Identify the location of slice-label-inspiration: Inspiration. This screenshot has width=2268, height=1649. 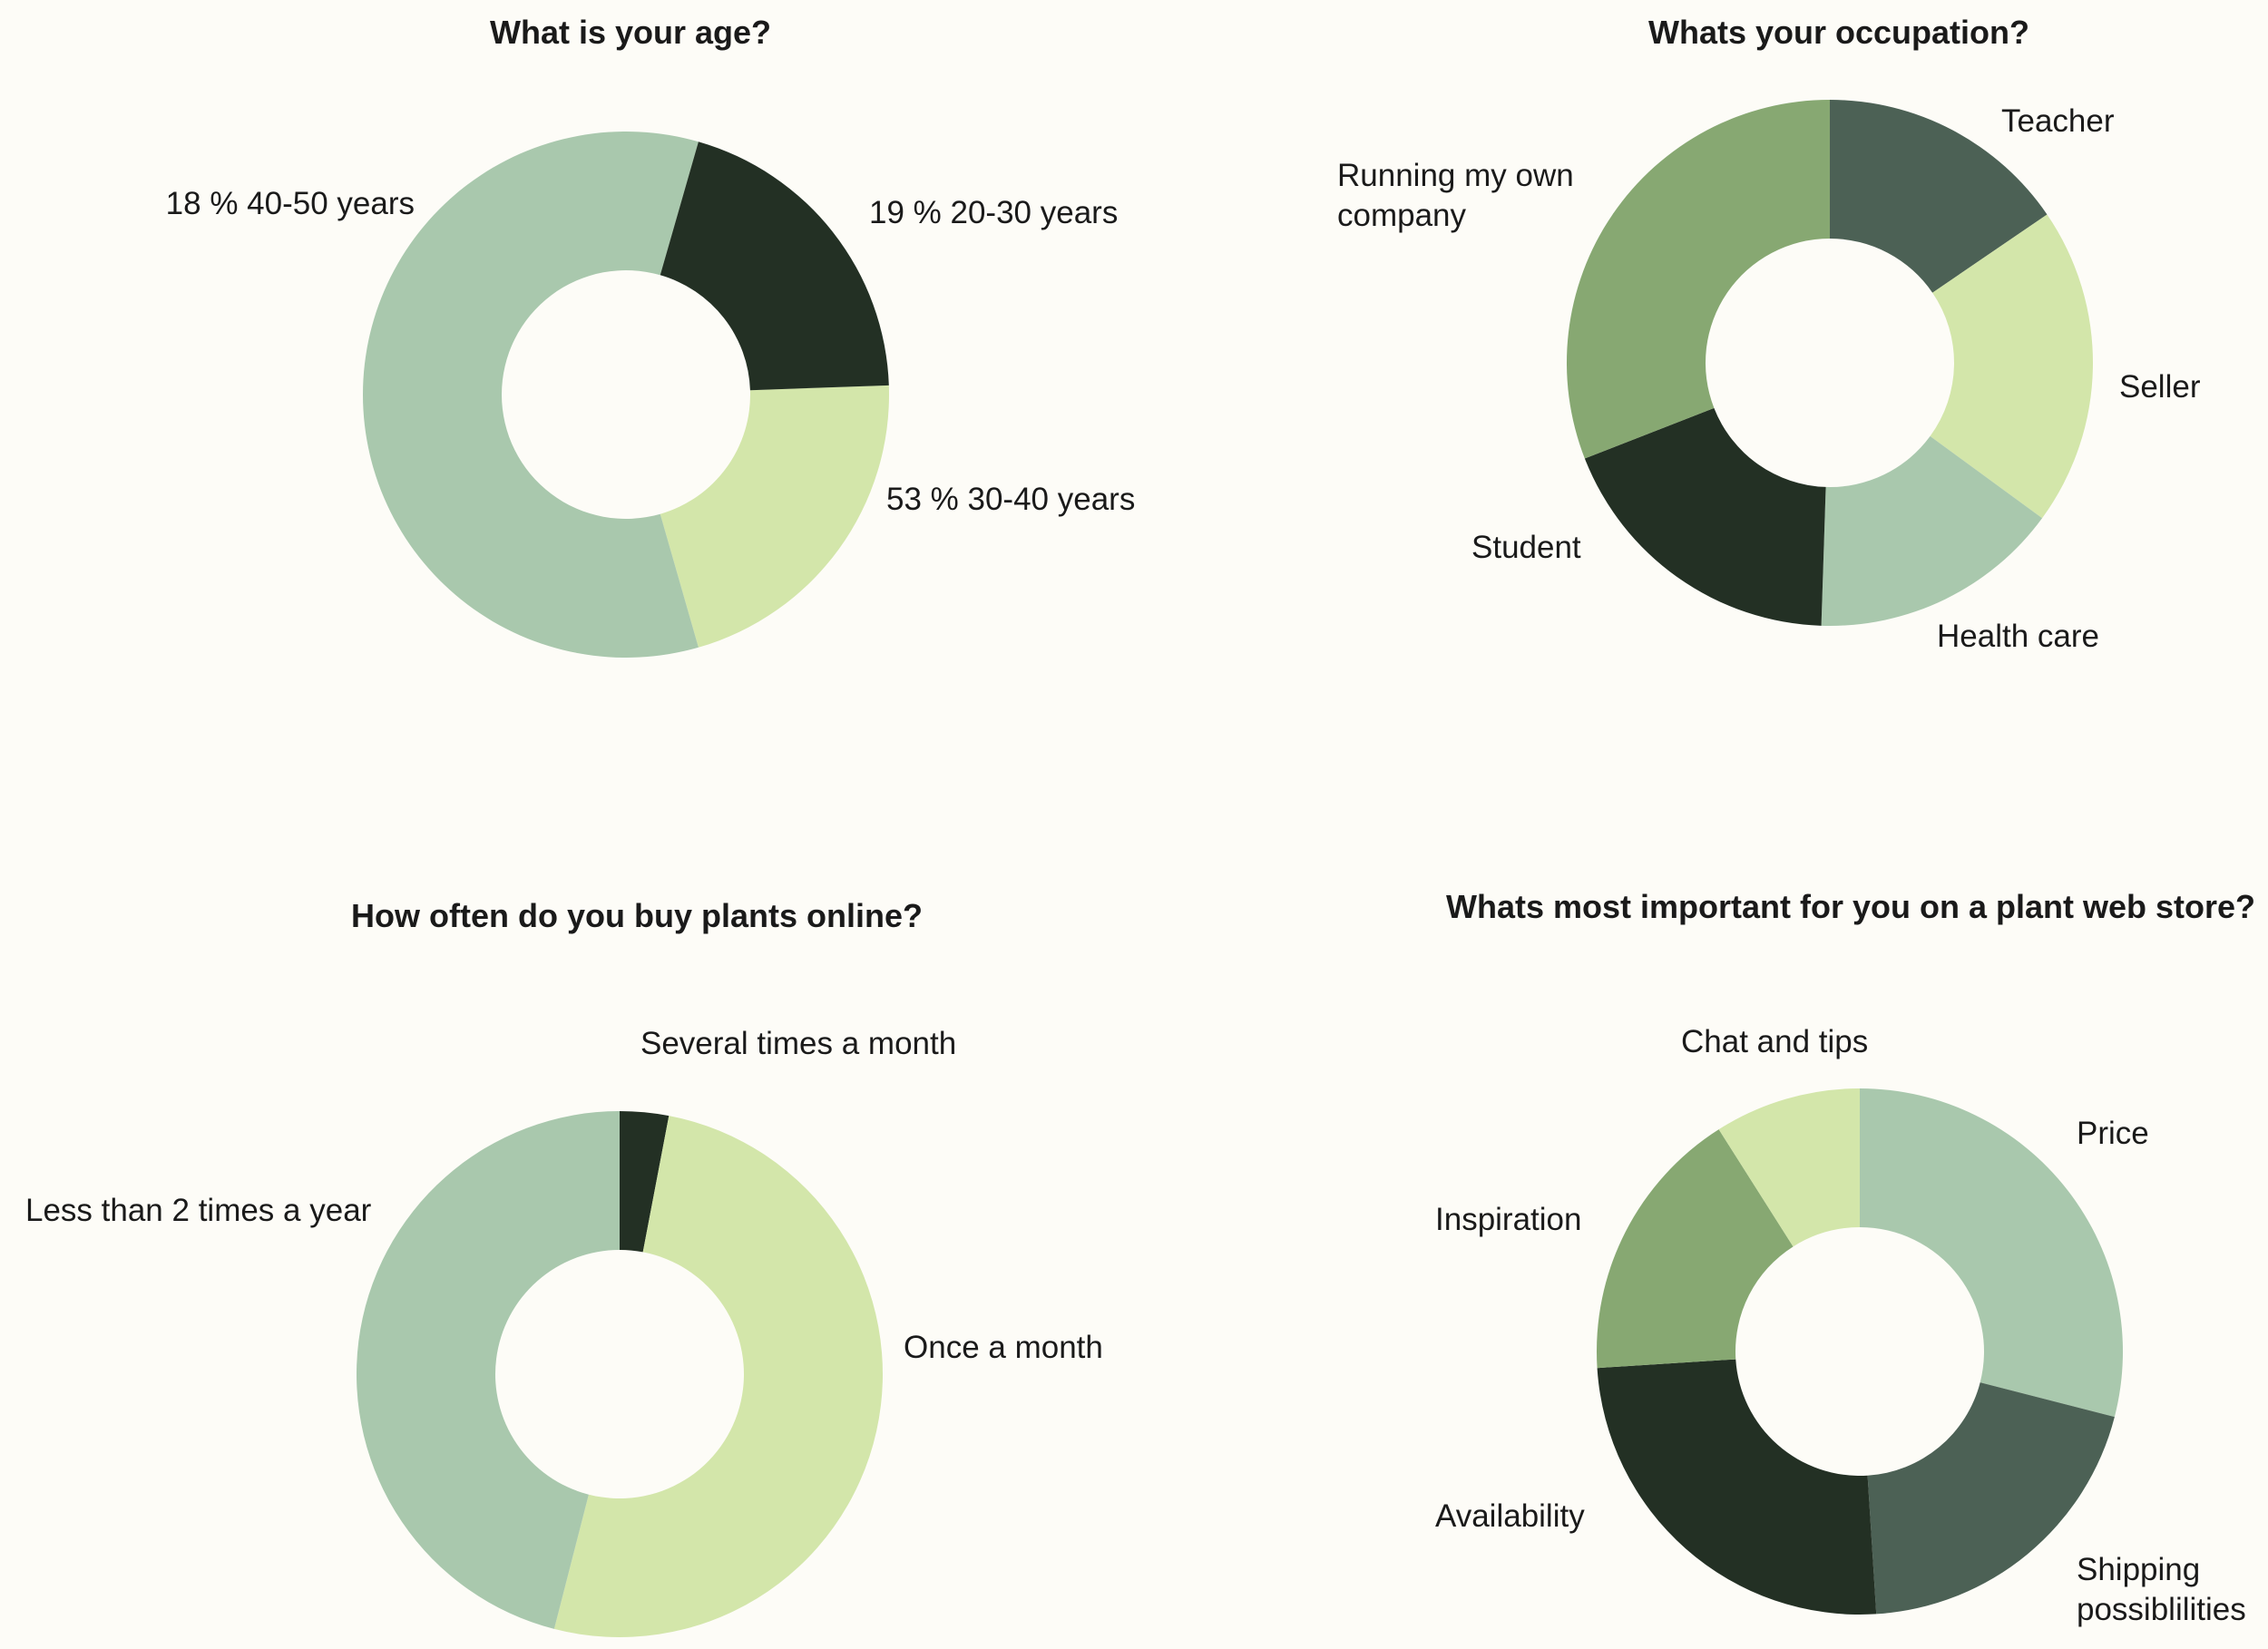
(1508, 1219).